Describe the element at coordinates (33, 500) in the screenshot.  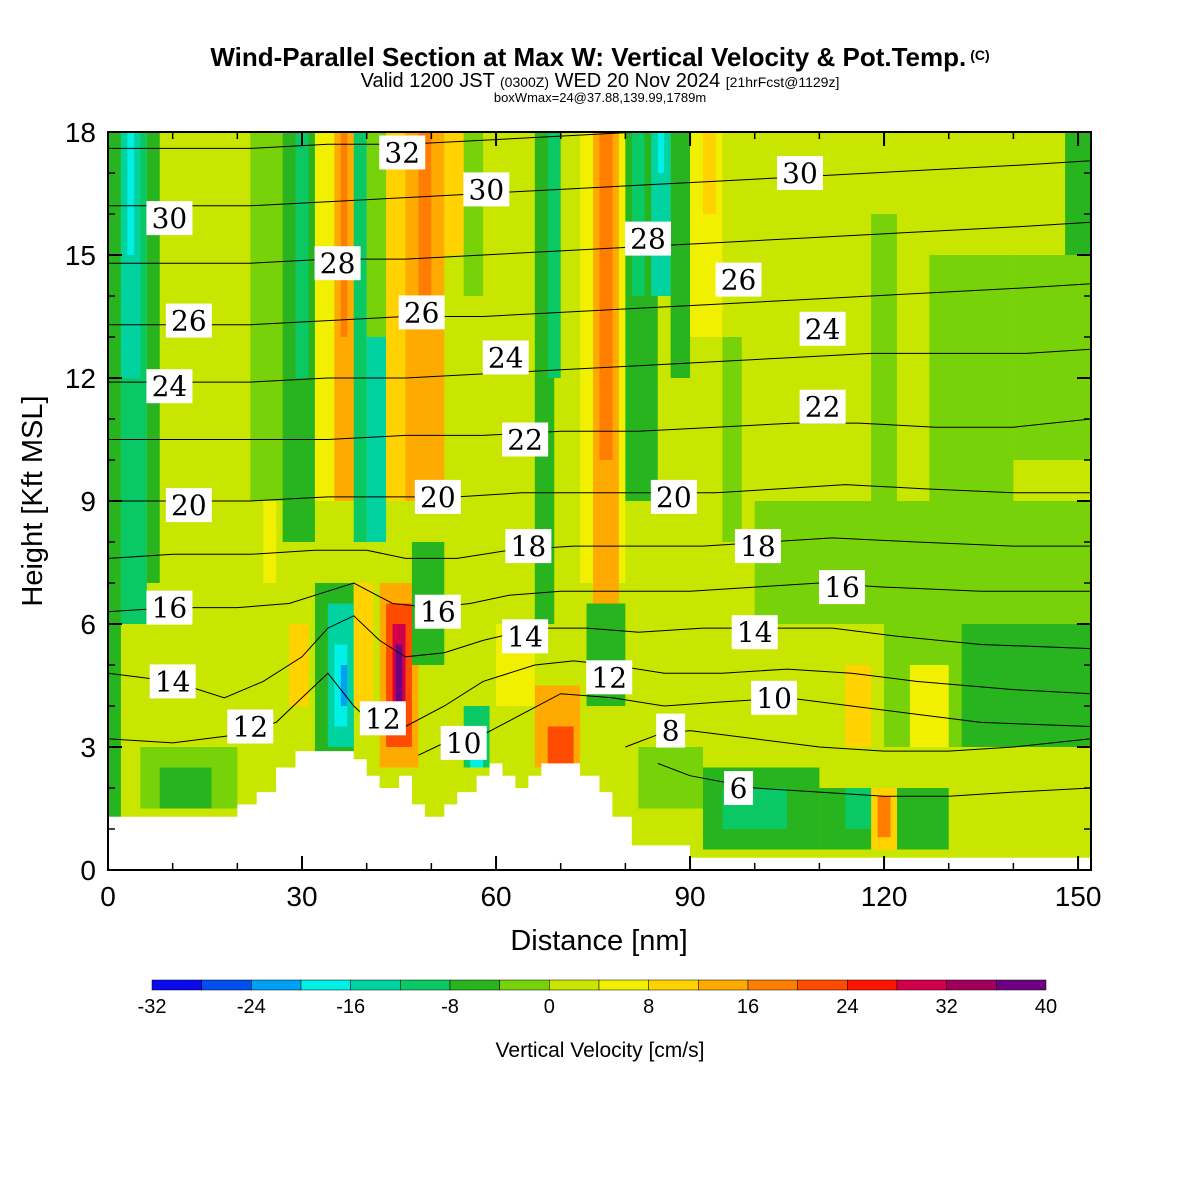
I see `y-axis-title: Height [Kft MSL]` at that location.